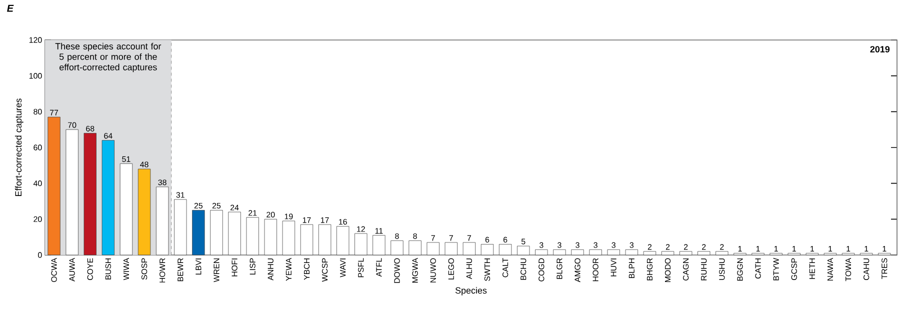 Image resolution: width=900 pixels, height=327 pixels. What do you see at coordinates (108, 57) in the screenshot?
I see `band-label: These species account for 5 percent or more of the effort-corrected captures` at bounding box center [108, 57].